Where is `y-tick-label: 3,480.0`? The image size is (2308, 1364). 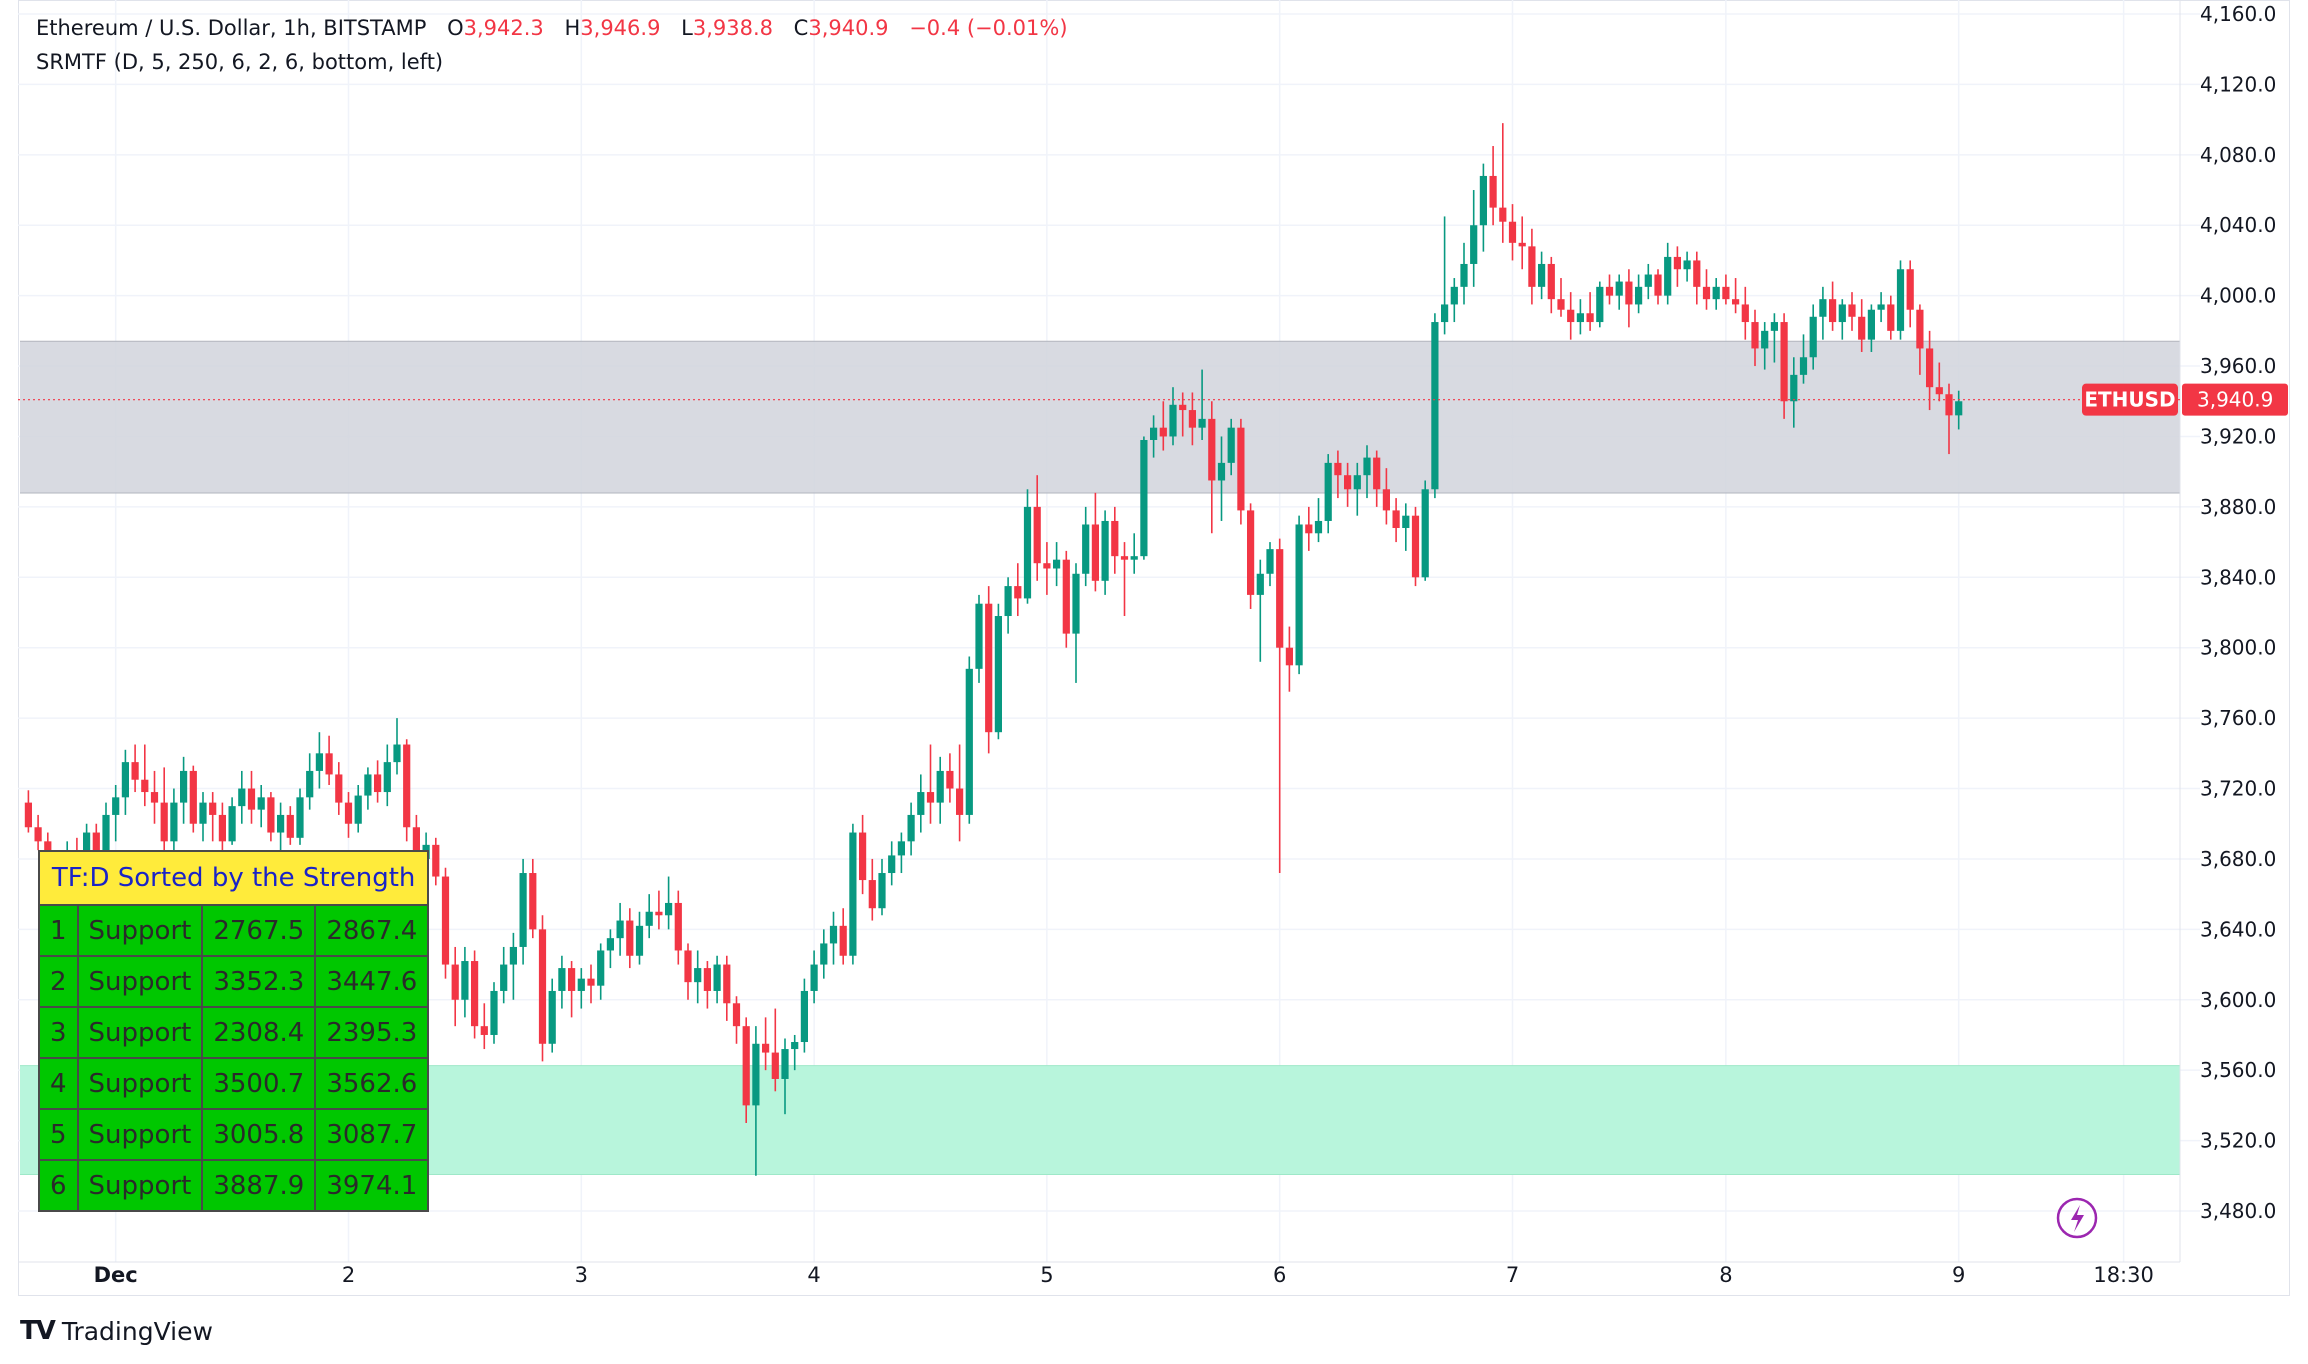
y-tick-label: 3,480.0 is located at coordinates (2238, 1211).